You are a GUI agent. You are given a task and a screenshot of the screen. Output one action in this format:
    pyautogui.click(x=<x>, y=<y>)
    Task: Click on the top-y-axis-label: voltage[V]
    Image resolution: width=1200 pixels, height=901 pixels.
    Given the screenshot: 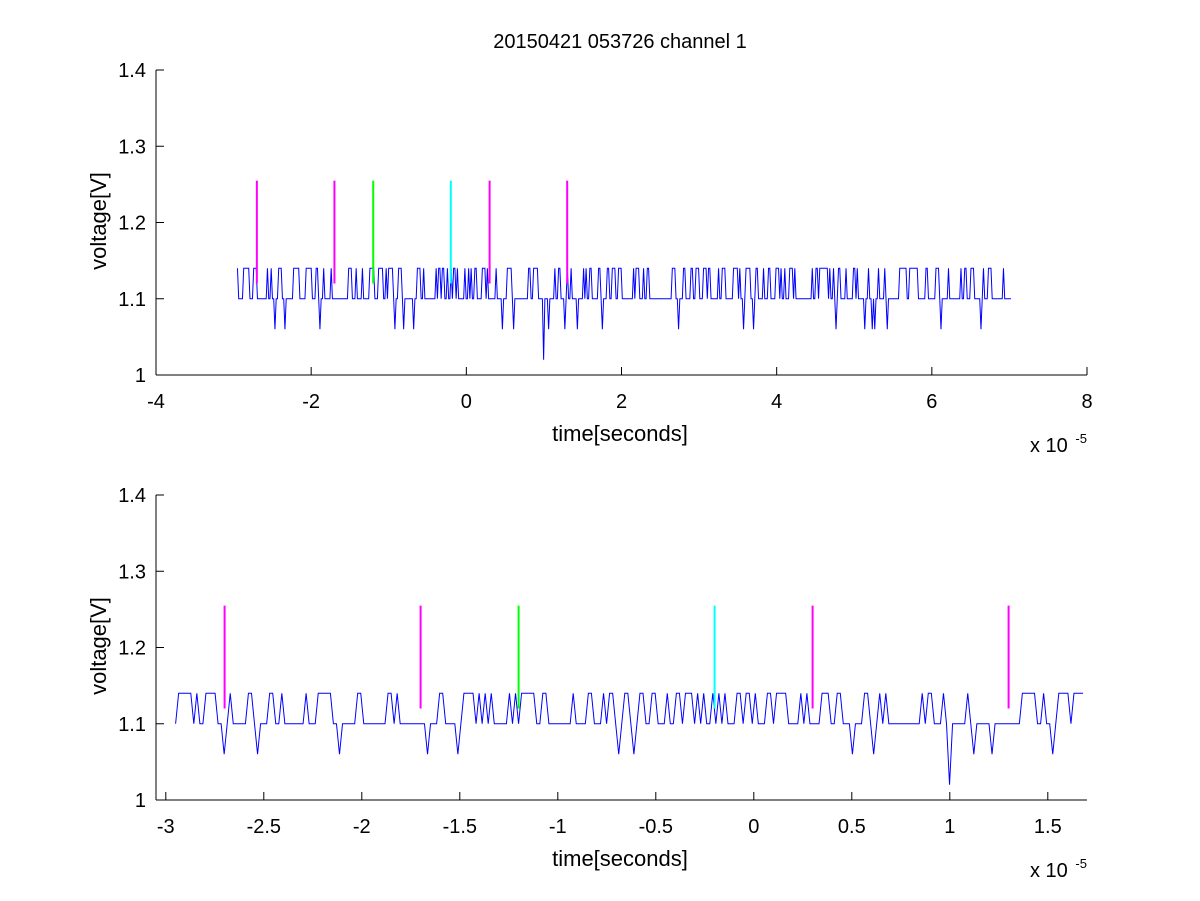 What is the action you would take?
    pyautogui.click(x=98, y=221)
    